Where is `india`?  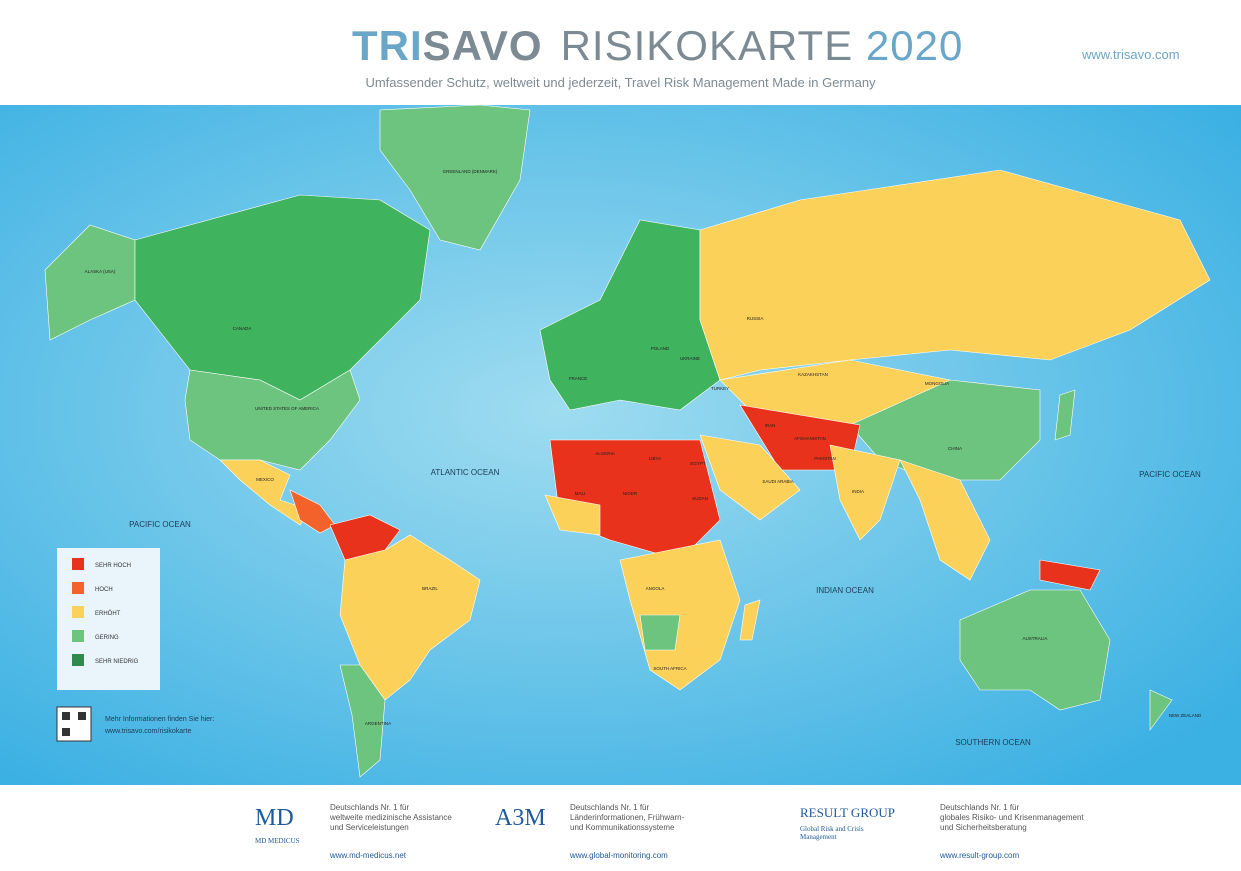
india is located at coordinates (865, 492).